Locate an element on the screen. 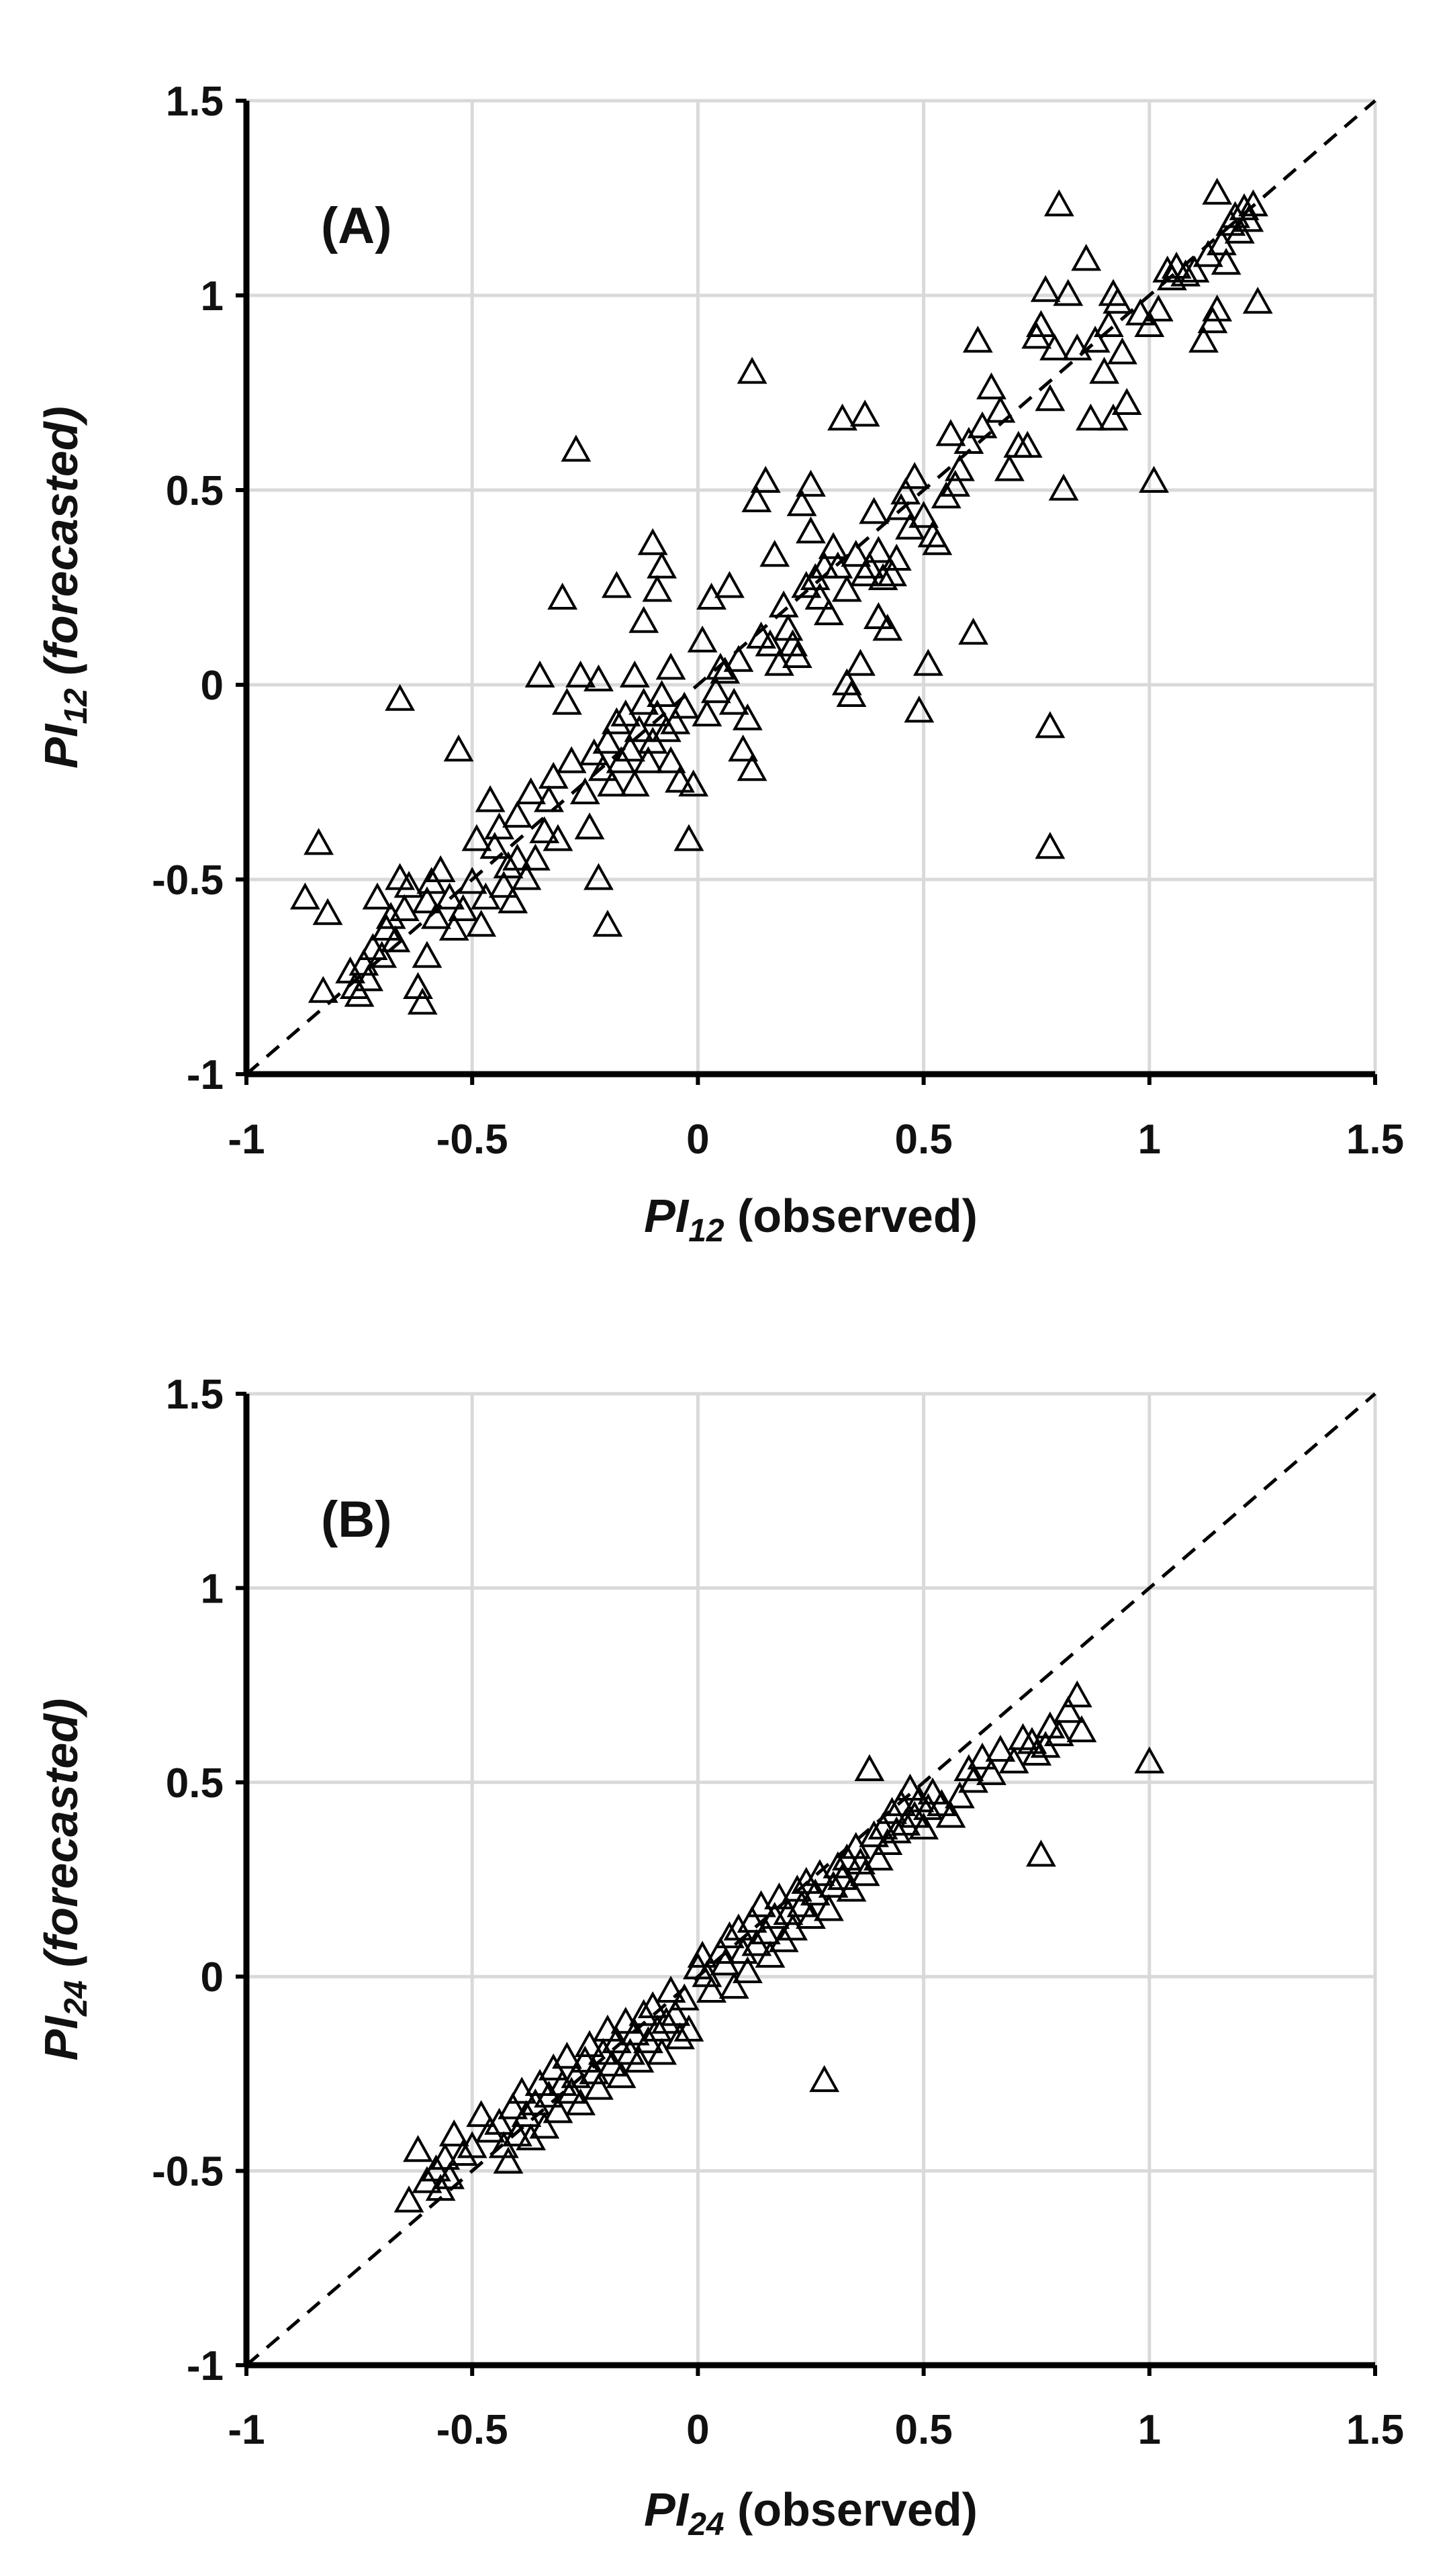 The height and width of the screenshot is (2576, 1451). y-axis-label: PI24 (forecasted) is located at coordinates (64, 1880).